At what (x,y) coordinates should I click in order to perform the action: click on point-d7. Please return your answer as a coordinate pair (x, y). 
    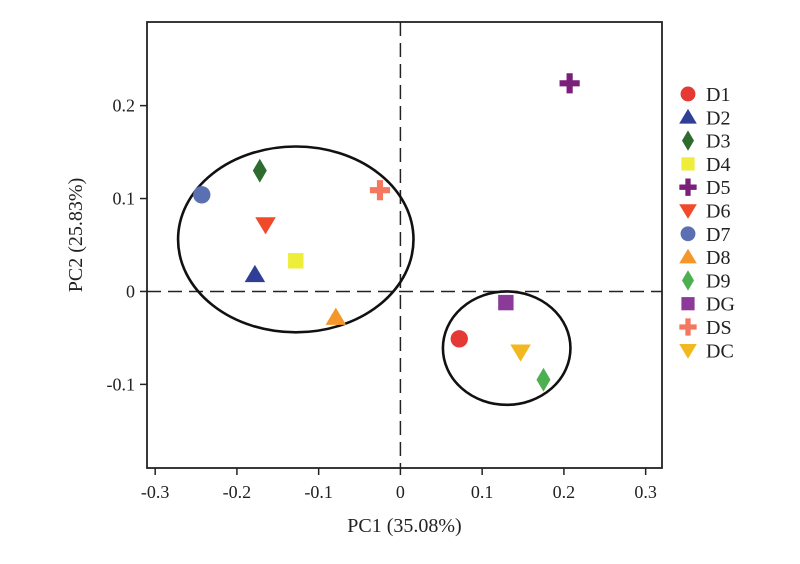
    Looking at the image, I should click on (202, 195).